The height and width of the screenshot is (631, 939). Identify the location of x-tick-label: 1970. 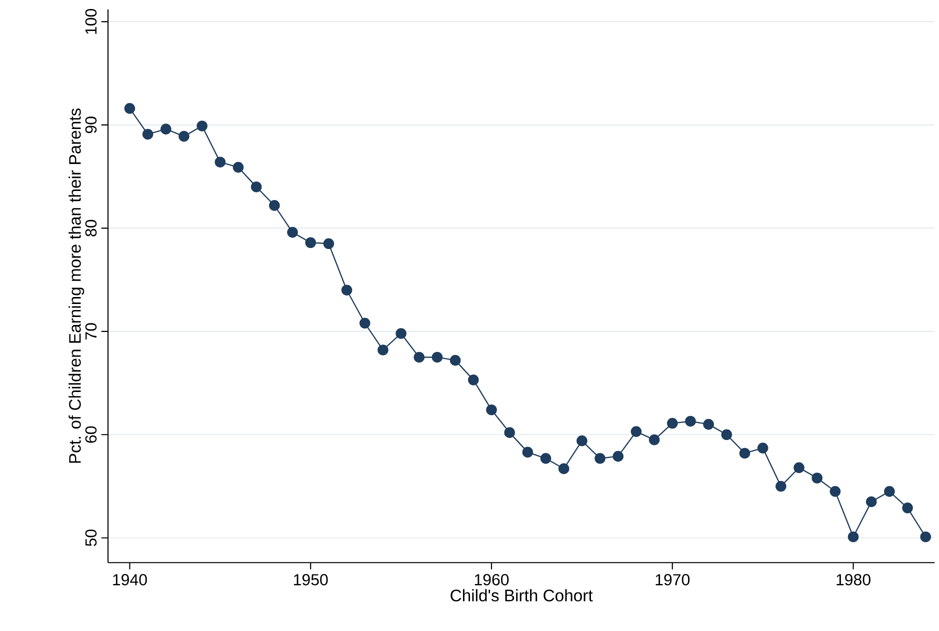
(673, 580).